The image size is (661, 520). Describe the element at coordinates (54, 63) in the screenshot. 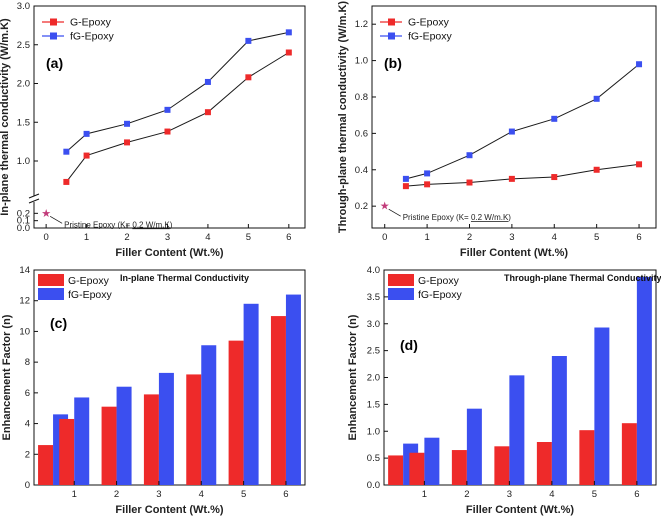

I see `panel-label: (a)` at that location.